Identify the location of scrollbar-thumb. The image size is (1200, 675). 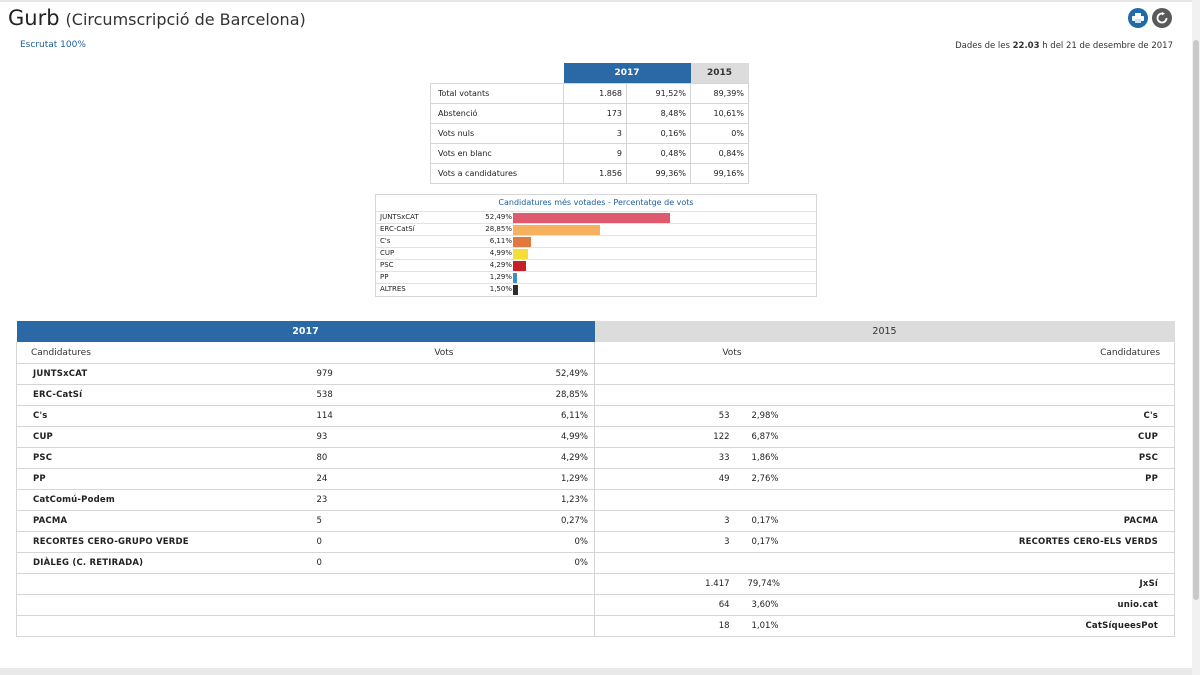
(1196, 320).